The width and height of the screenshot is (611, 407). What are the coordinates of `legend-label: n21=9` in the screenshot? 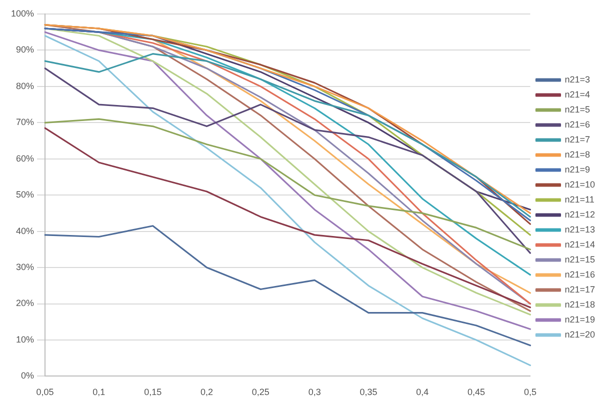 It's located at (577, 169).